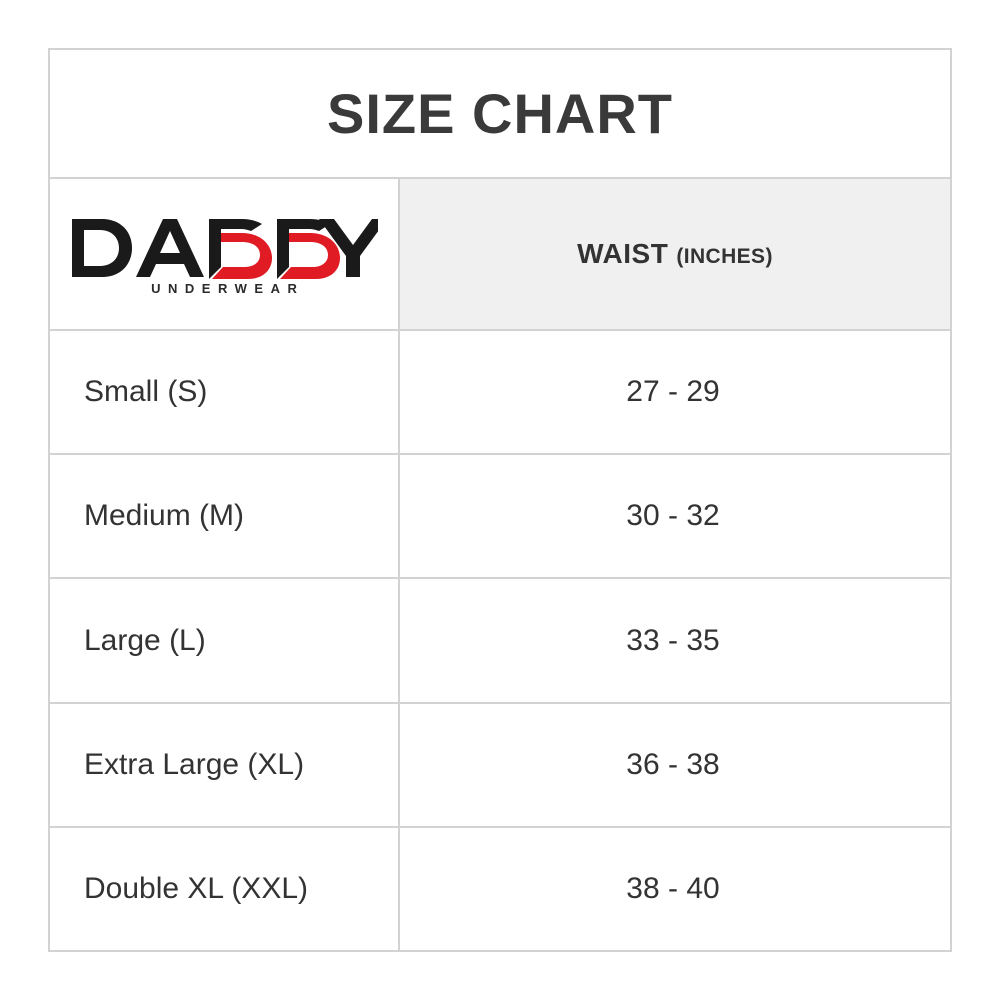 This screenshot has height=1000, width=1000. I want to click on waist-value: 33 - 35, so click(673, 640).